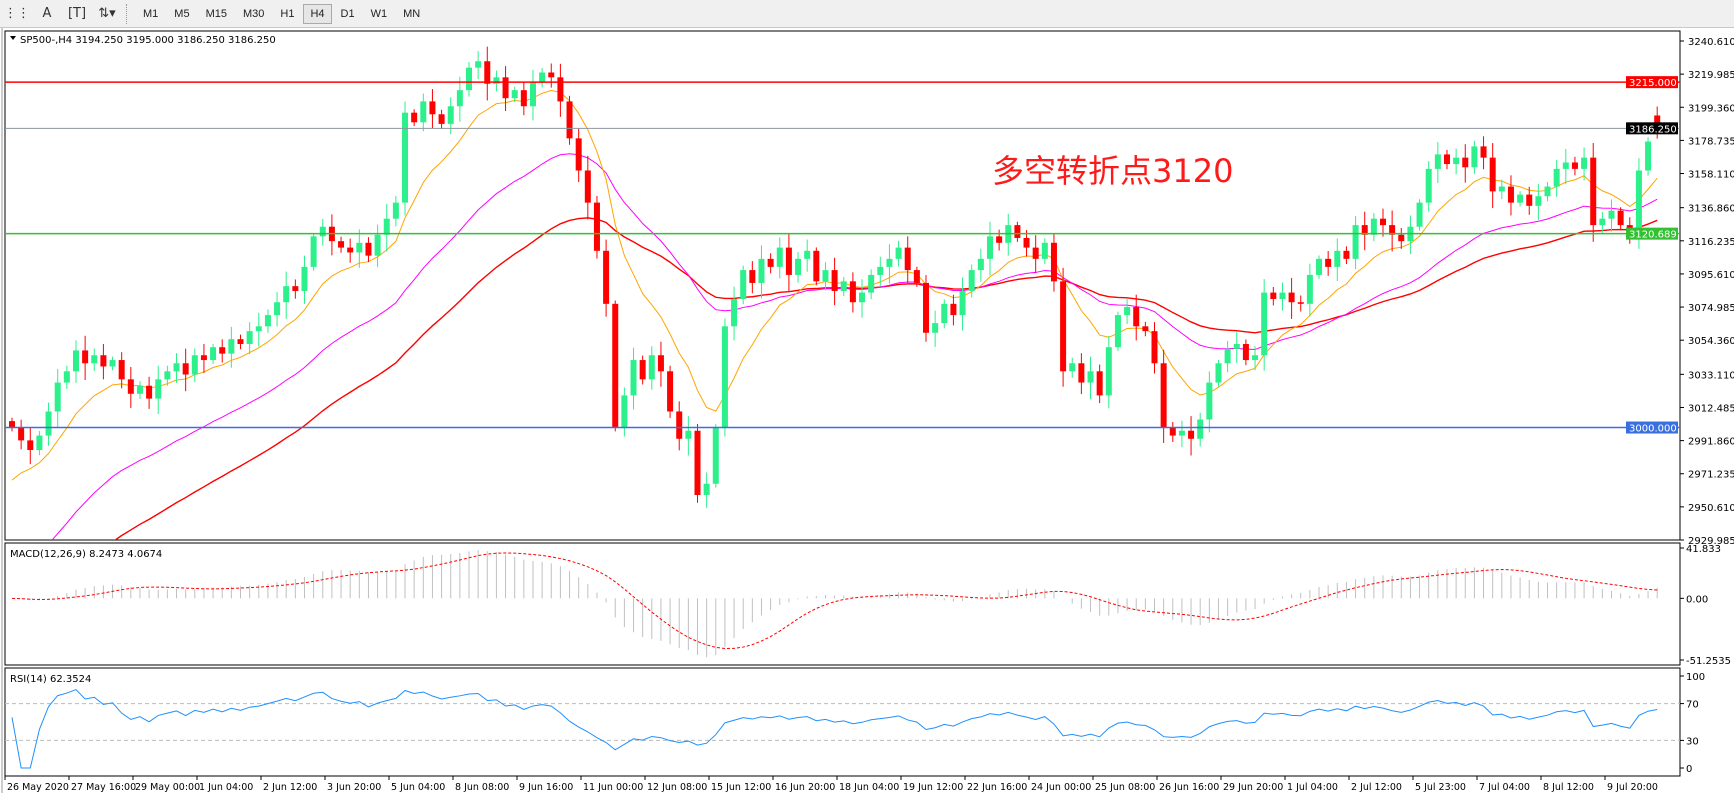  I want to click on timeframe-m15-button: M15, so click(216, 13).